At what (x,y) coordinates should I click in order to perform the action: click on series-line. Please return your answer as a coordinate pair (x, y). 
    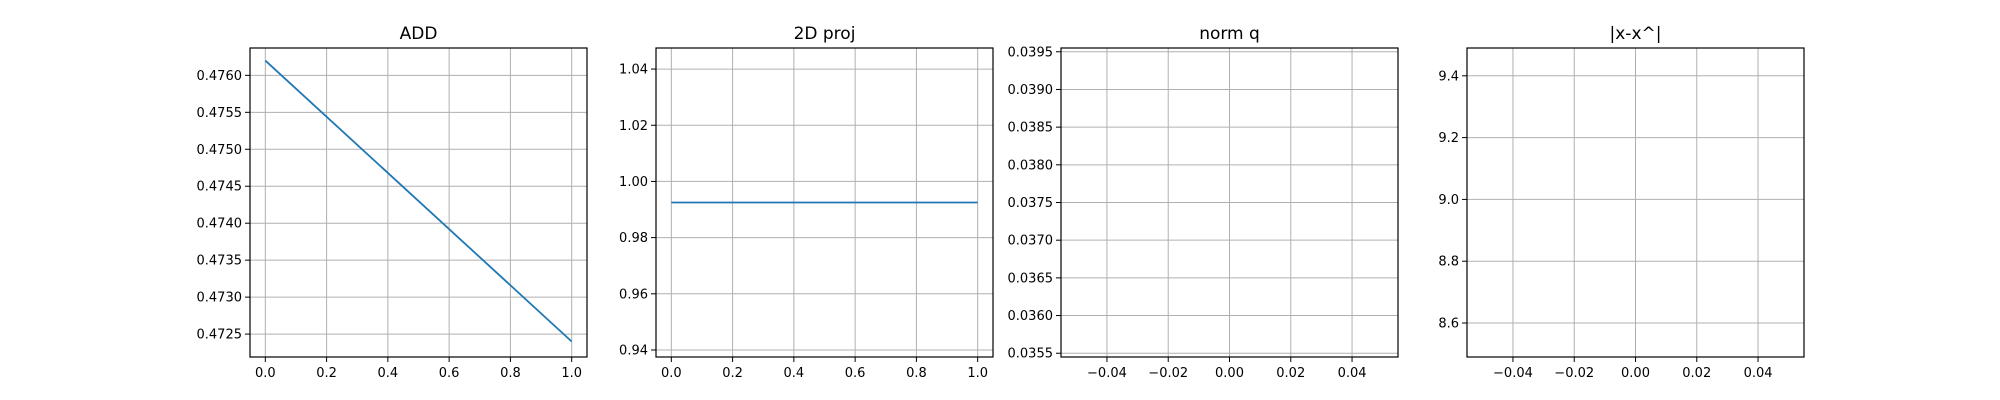
    Looking at the image, I should click on (418, 201).